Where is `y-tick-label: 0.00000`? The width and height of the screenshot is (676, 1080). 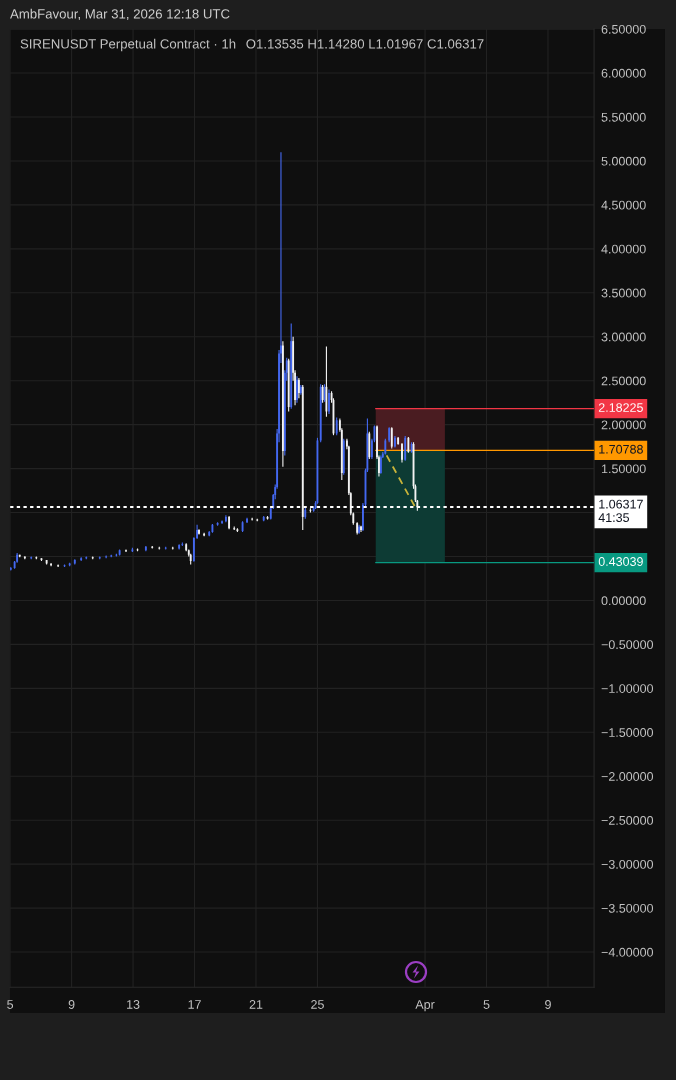 y-tick-label: 0.00000 is located at coordinates (623, 601).